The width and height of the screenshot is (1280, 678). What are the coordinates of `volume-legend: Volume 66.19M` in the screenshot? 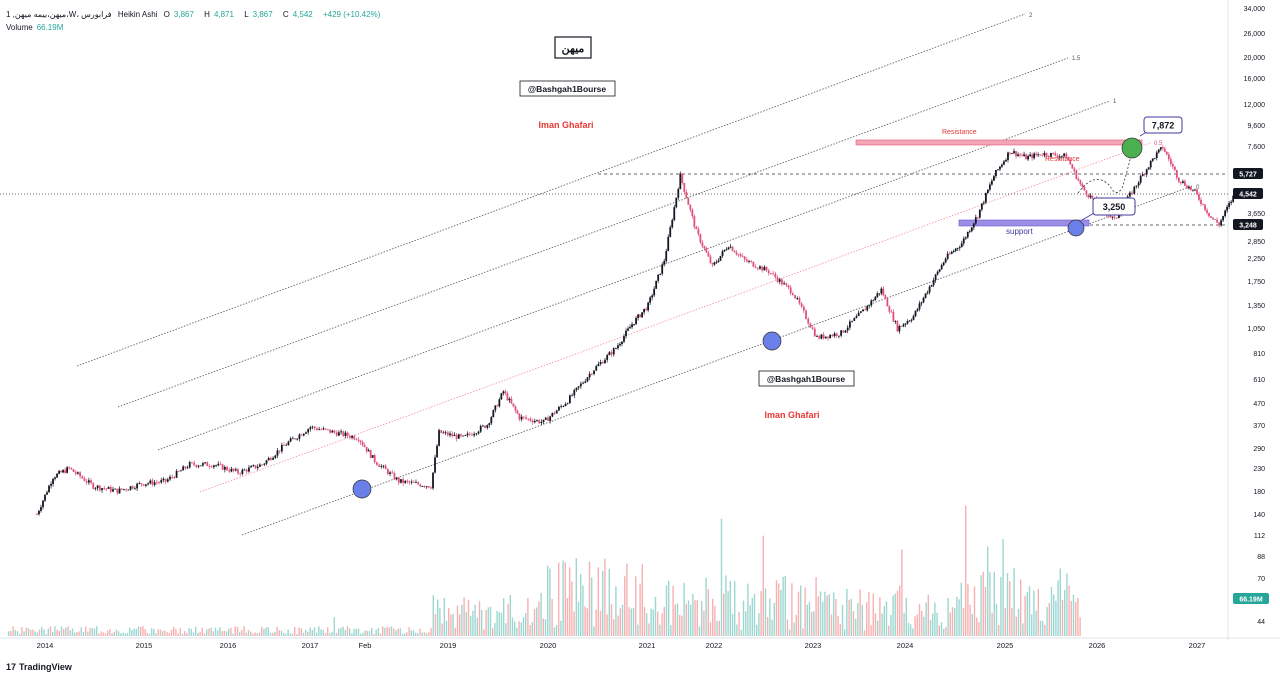 It's located at (34, 27).